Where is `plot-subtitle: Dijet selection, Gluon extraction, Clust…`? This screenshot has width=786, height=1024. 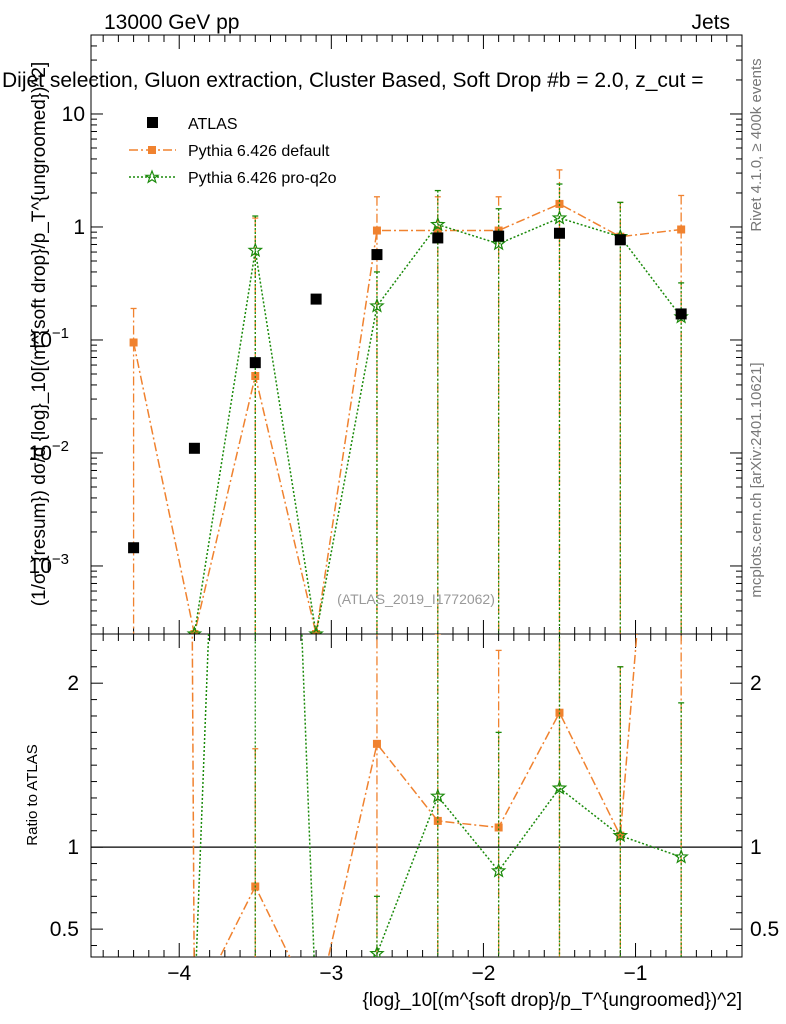
plot-subtitle: Dijet selection, Gluon extraction, Clust… is located at coordinates (353, 80).